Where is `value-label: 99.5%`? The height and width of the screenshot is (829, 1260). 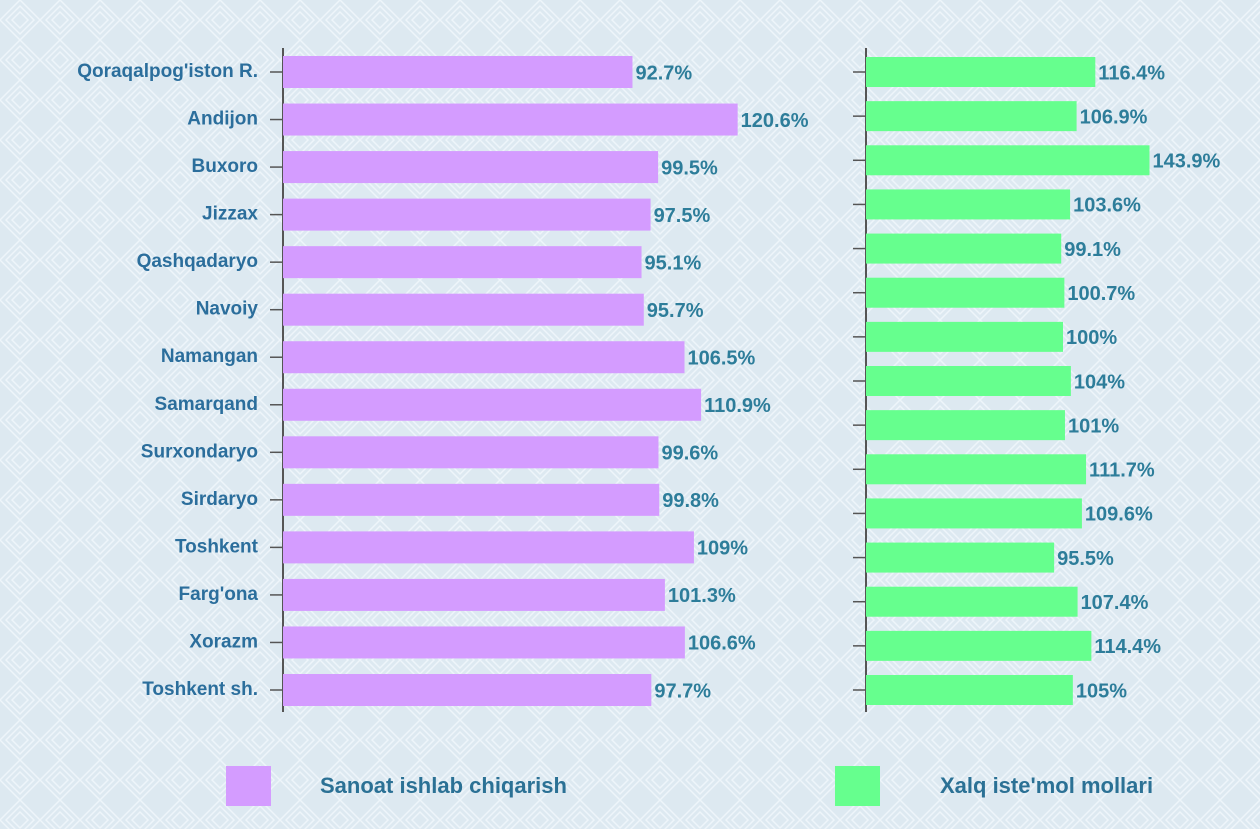 value-label: 99.5% is located at coordinates (689, 168).